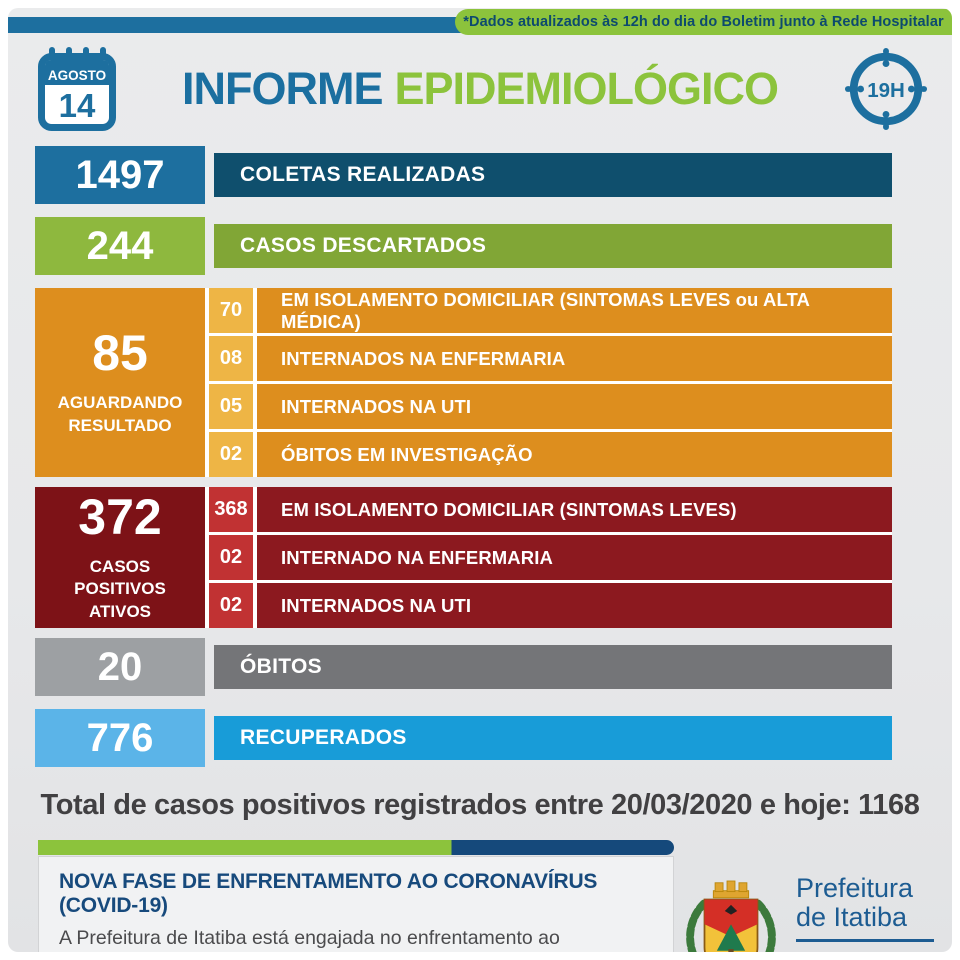 Image resolution: width=960 pixels, height=960 pixels. I want to click on clock-19h-icon: 19H, so click(886, 89).